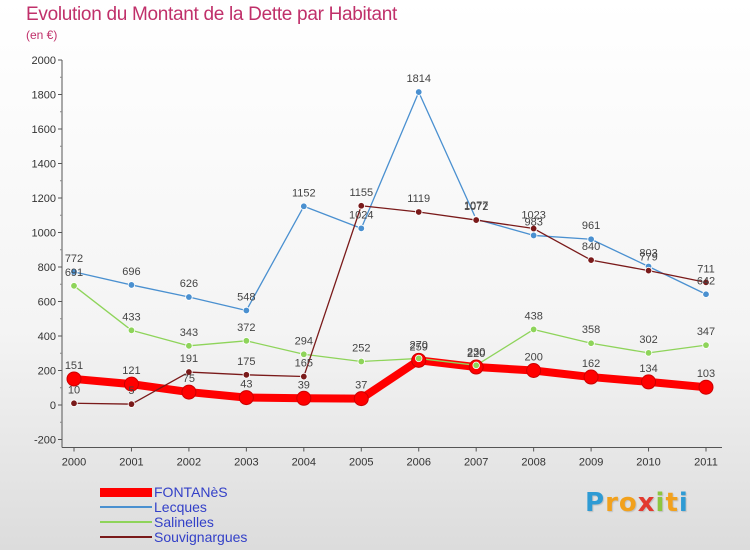 Image resolution: width=750 pixels, height=550 pixels. Describe the element at coordinates (74, 390) in the screenshot. I see `data-label: 10` at that location.